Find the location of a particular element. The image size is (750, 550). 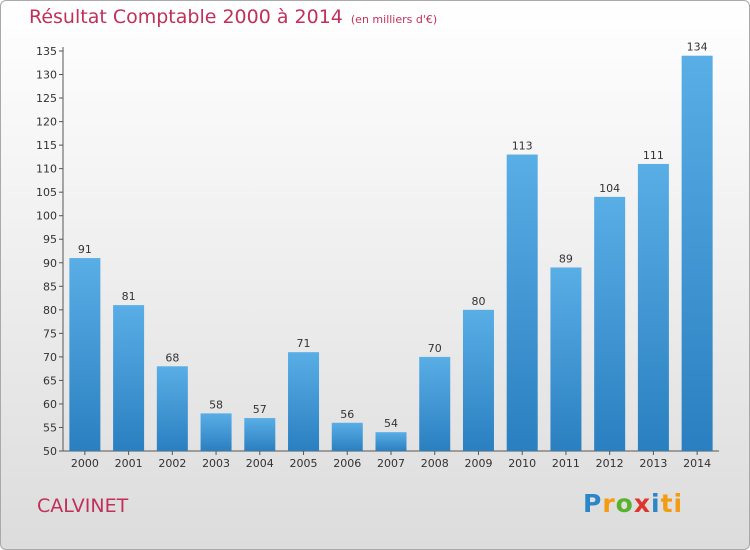

value-label-2009: 80 is located at coordinates (478, 301).